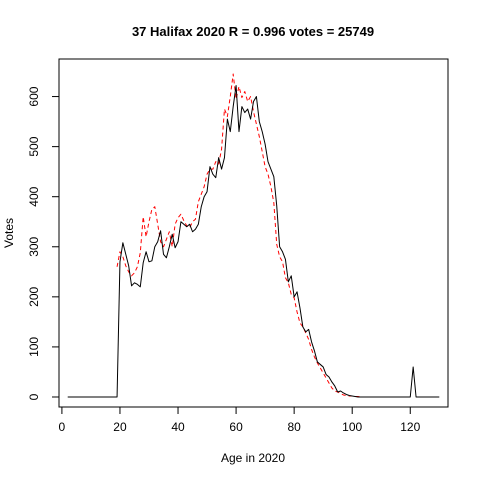  I want to click on y-axis: 0 100 200 300 400 500 600, so click(43, 243).